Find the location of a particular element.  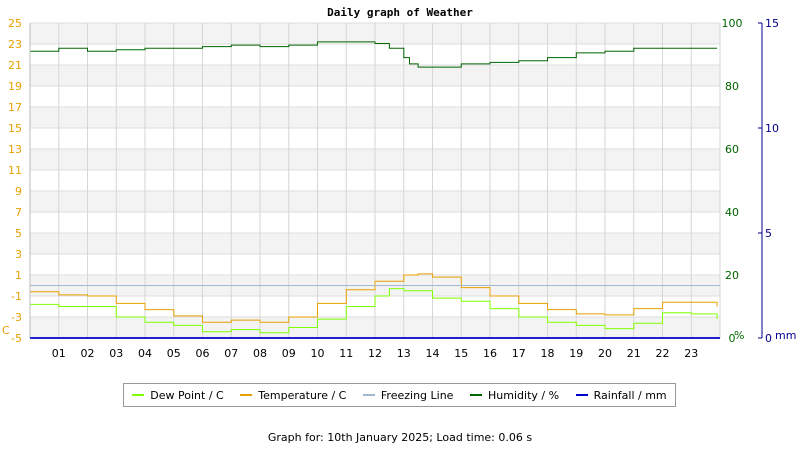

series-line-temperature-c is located at coordinates (374, 298).